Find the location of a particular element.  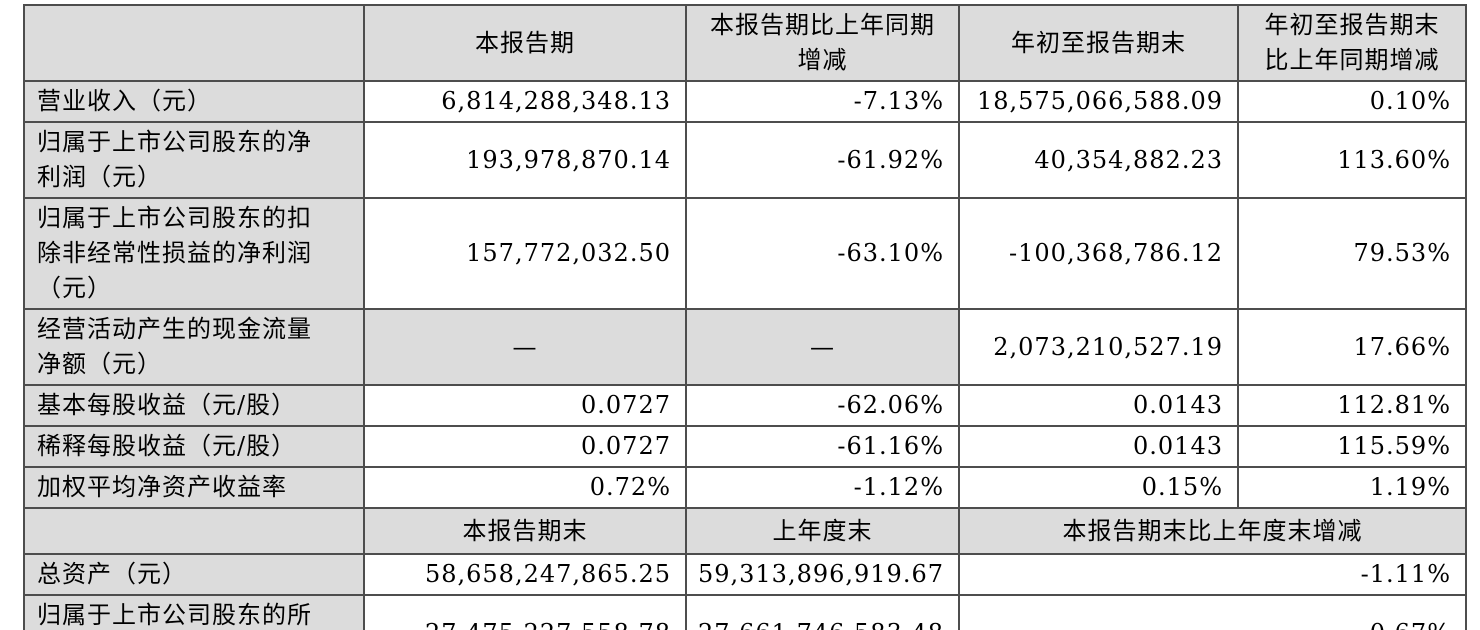

column-header-prior-year-end: 上年度末 is located at coordinates (822, 531).